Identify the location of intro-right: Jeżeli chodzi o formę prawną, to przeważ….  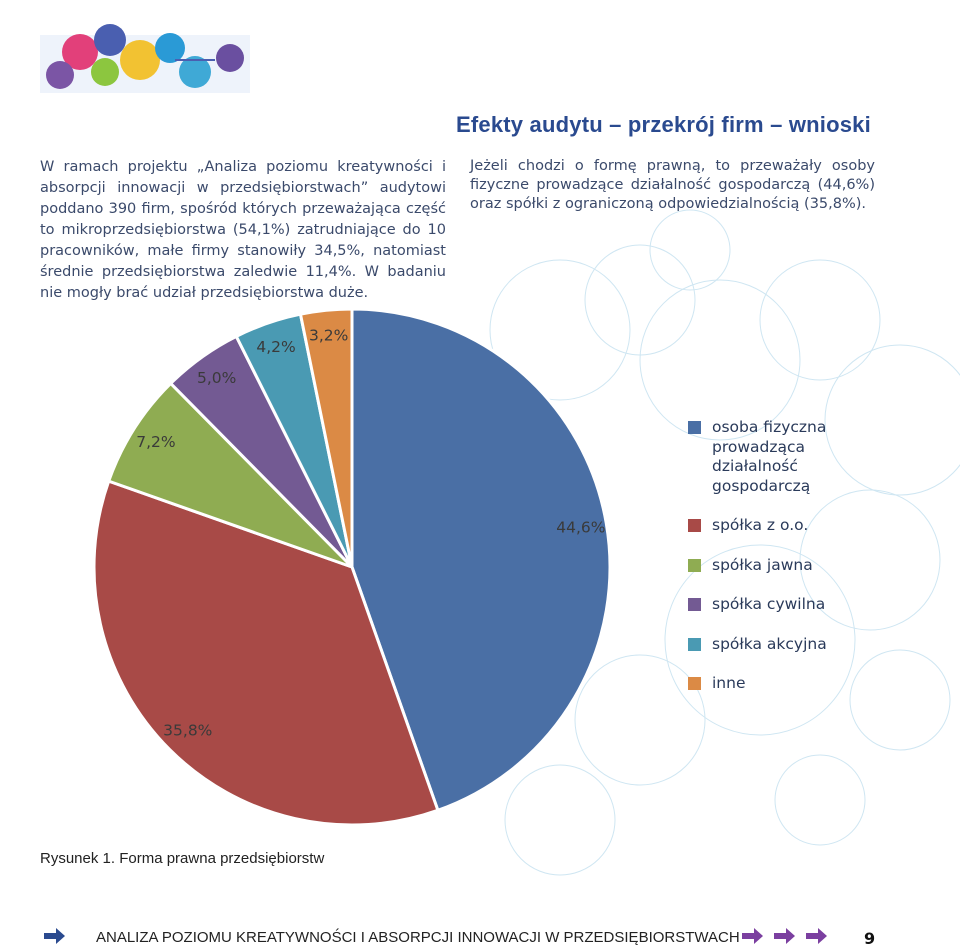
(672, 185).